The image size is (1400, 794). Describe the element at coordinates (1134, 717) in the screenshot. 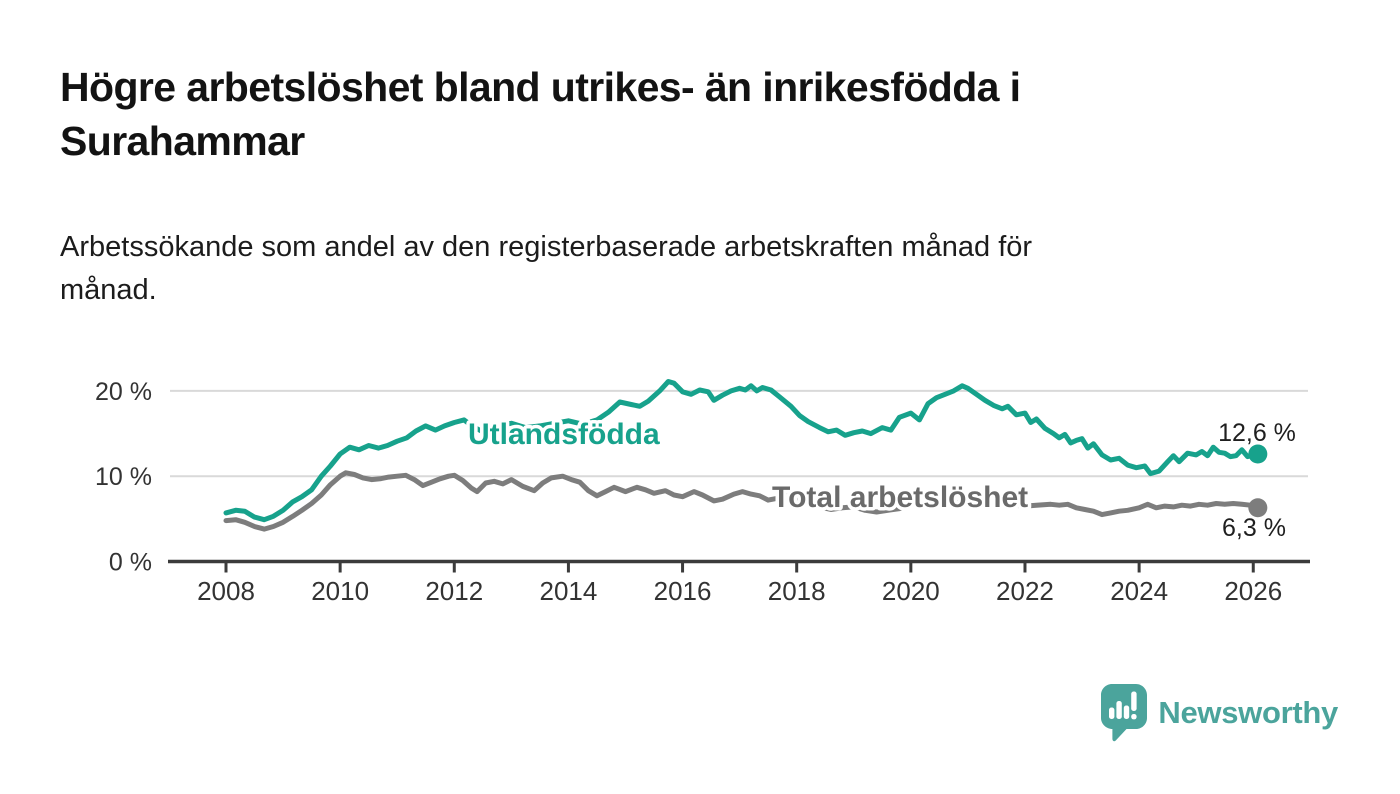

I see `exclamation-dot` at that location.